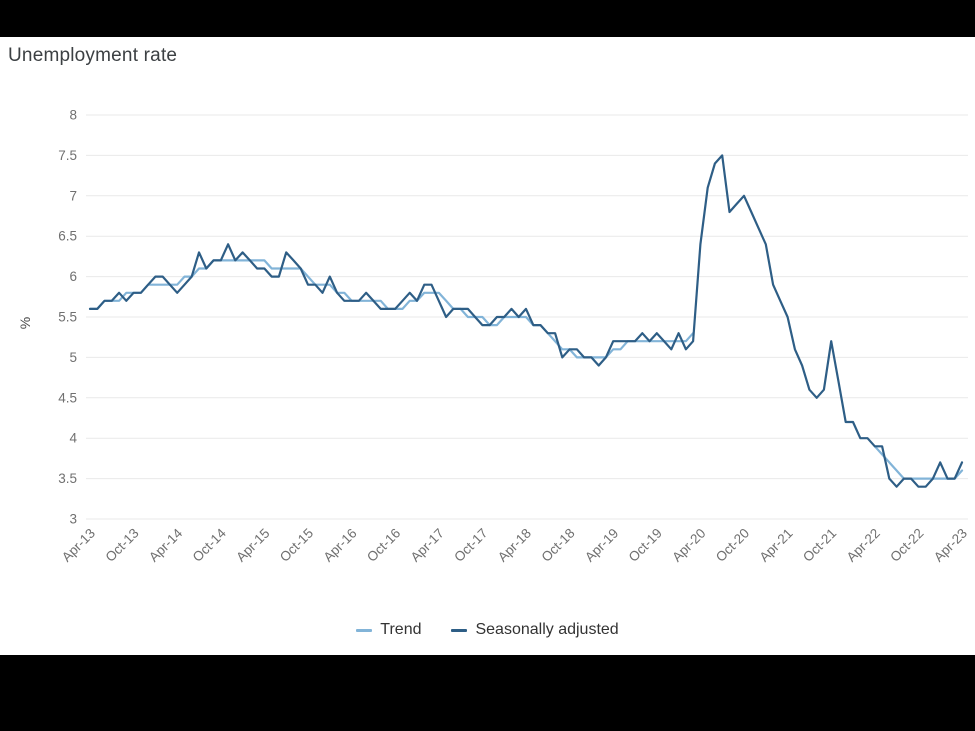  What do you see at coordinates (67, 236) in the screenshot?
I see `y-tick-label: 6.5` at bounding box center [67, 236].